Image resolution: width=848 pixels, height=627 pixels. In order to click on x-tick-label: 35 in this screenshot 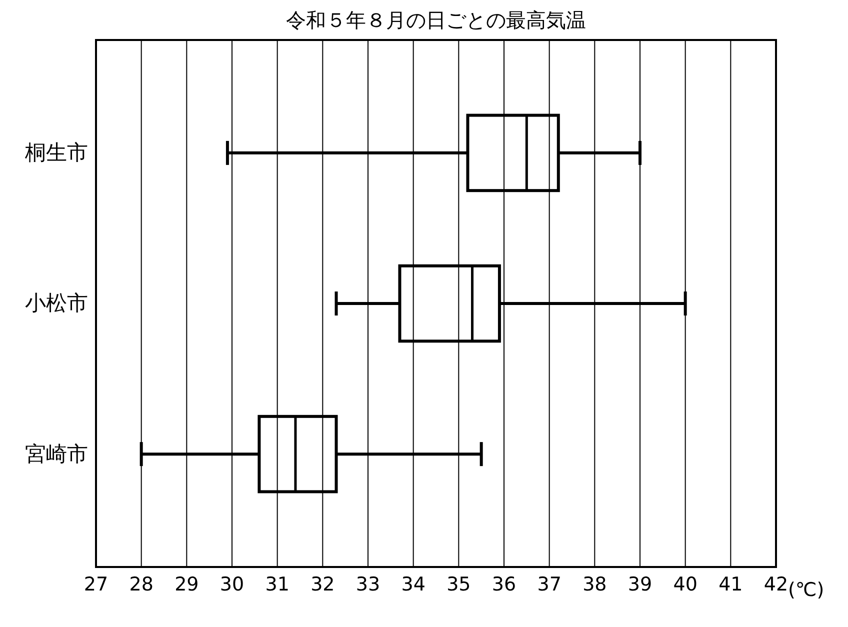, I will do `click(458, 584)`.